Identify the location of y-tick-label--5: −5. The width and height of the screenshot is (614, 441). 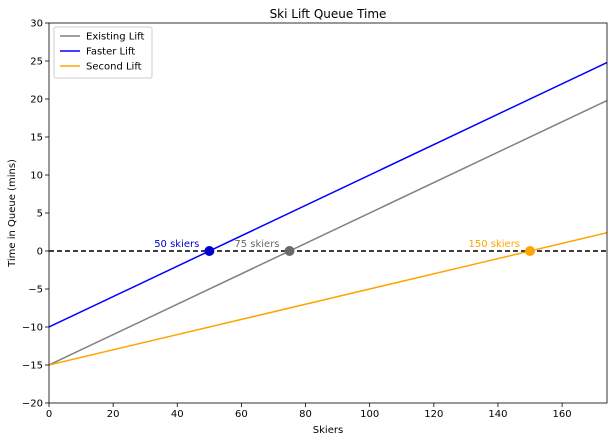
(35, 290).